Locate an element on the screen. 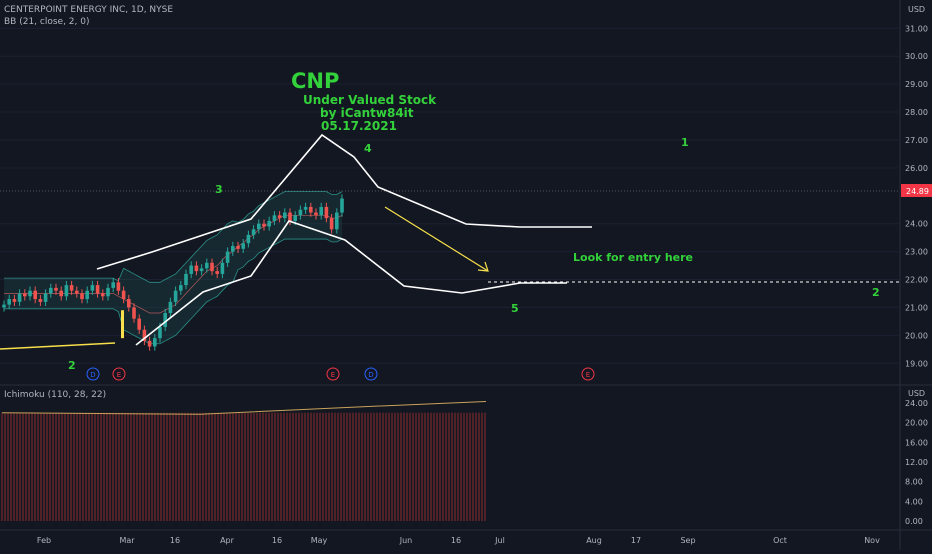 The height and width of the screenshot is (554, 932). yellow-bottom-line is located at coordinates (58, 346).